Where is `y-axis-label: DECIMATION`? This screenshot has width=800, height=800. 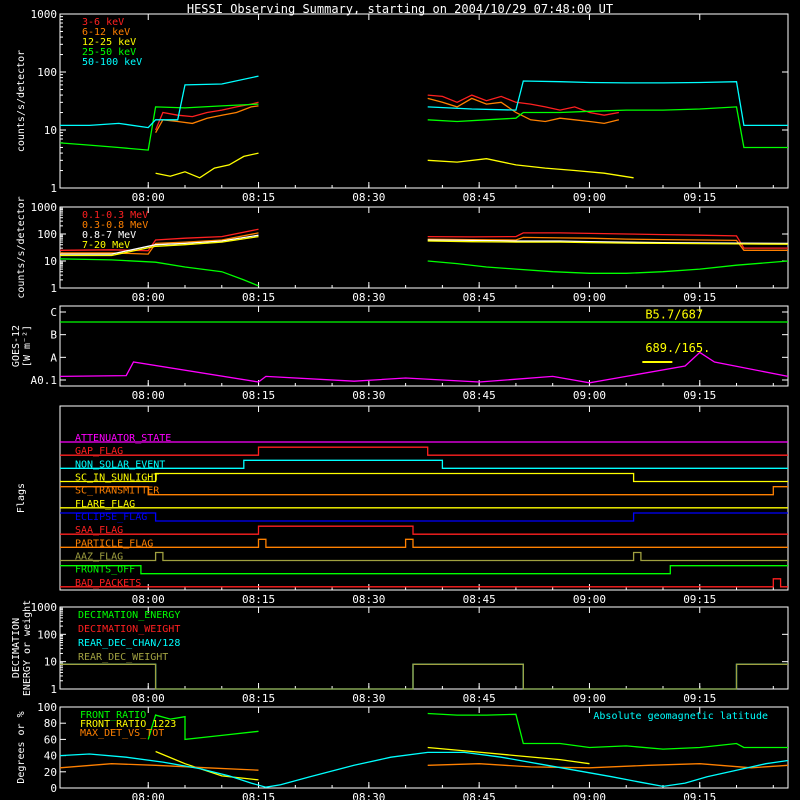
y-axis-label: DECIMATION is located at coordinates (16, 648).